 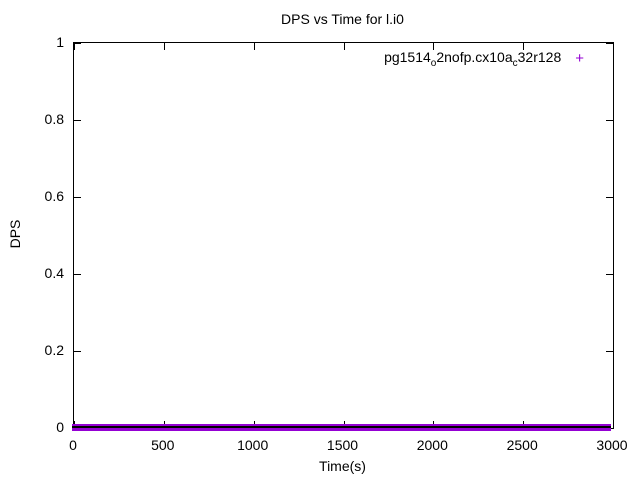 I want to click on legend-text-part: 2nofp.cx10a, so click(x=474, y=57).